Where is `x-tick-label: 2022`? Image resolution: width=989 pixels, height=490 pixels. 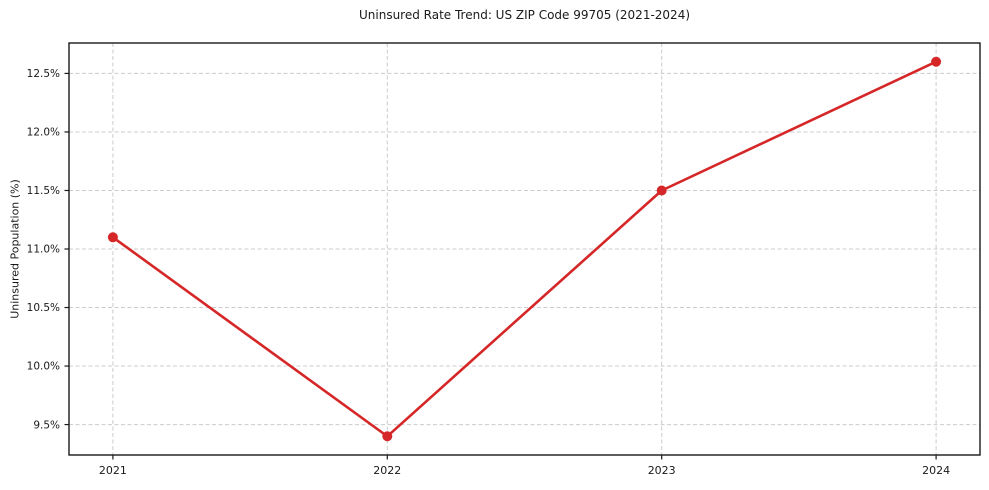
x-tick-label: 2022 is located at coordinates (387, 470).